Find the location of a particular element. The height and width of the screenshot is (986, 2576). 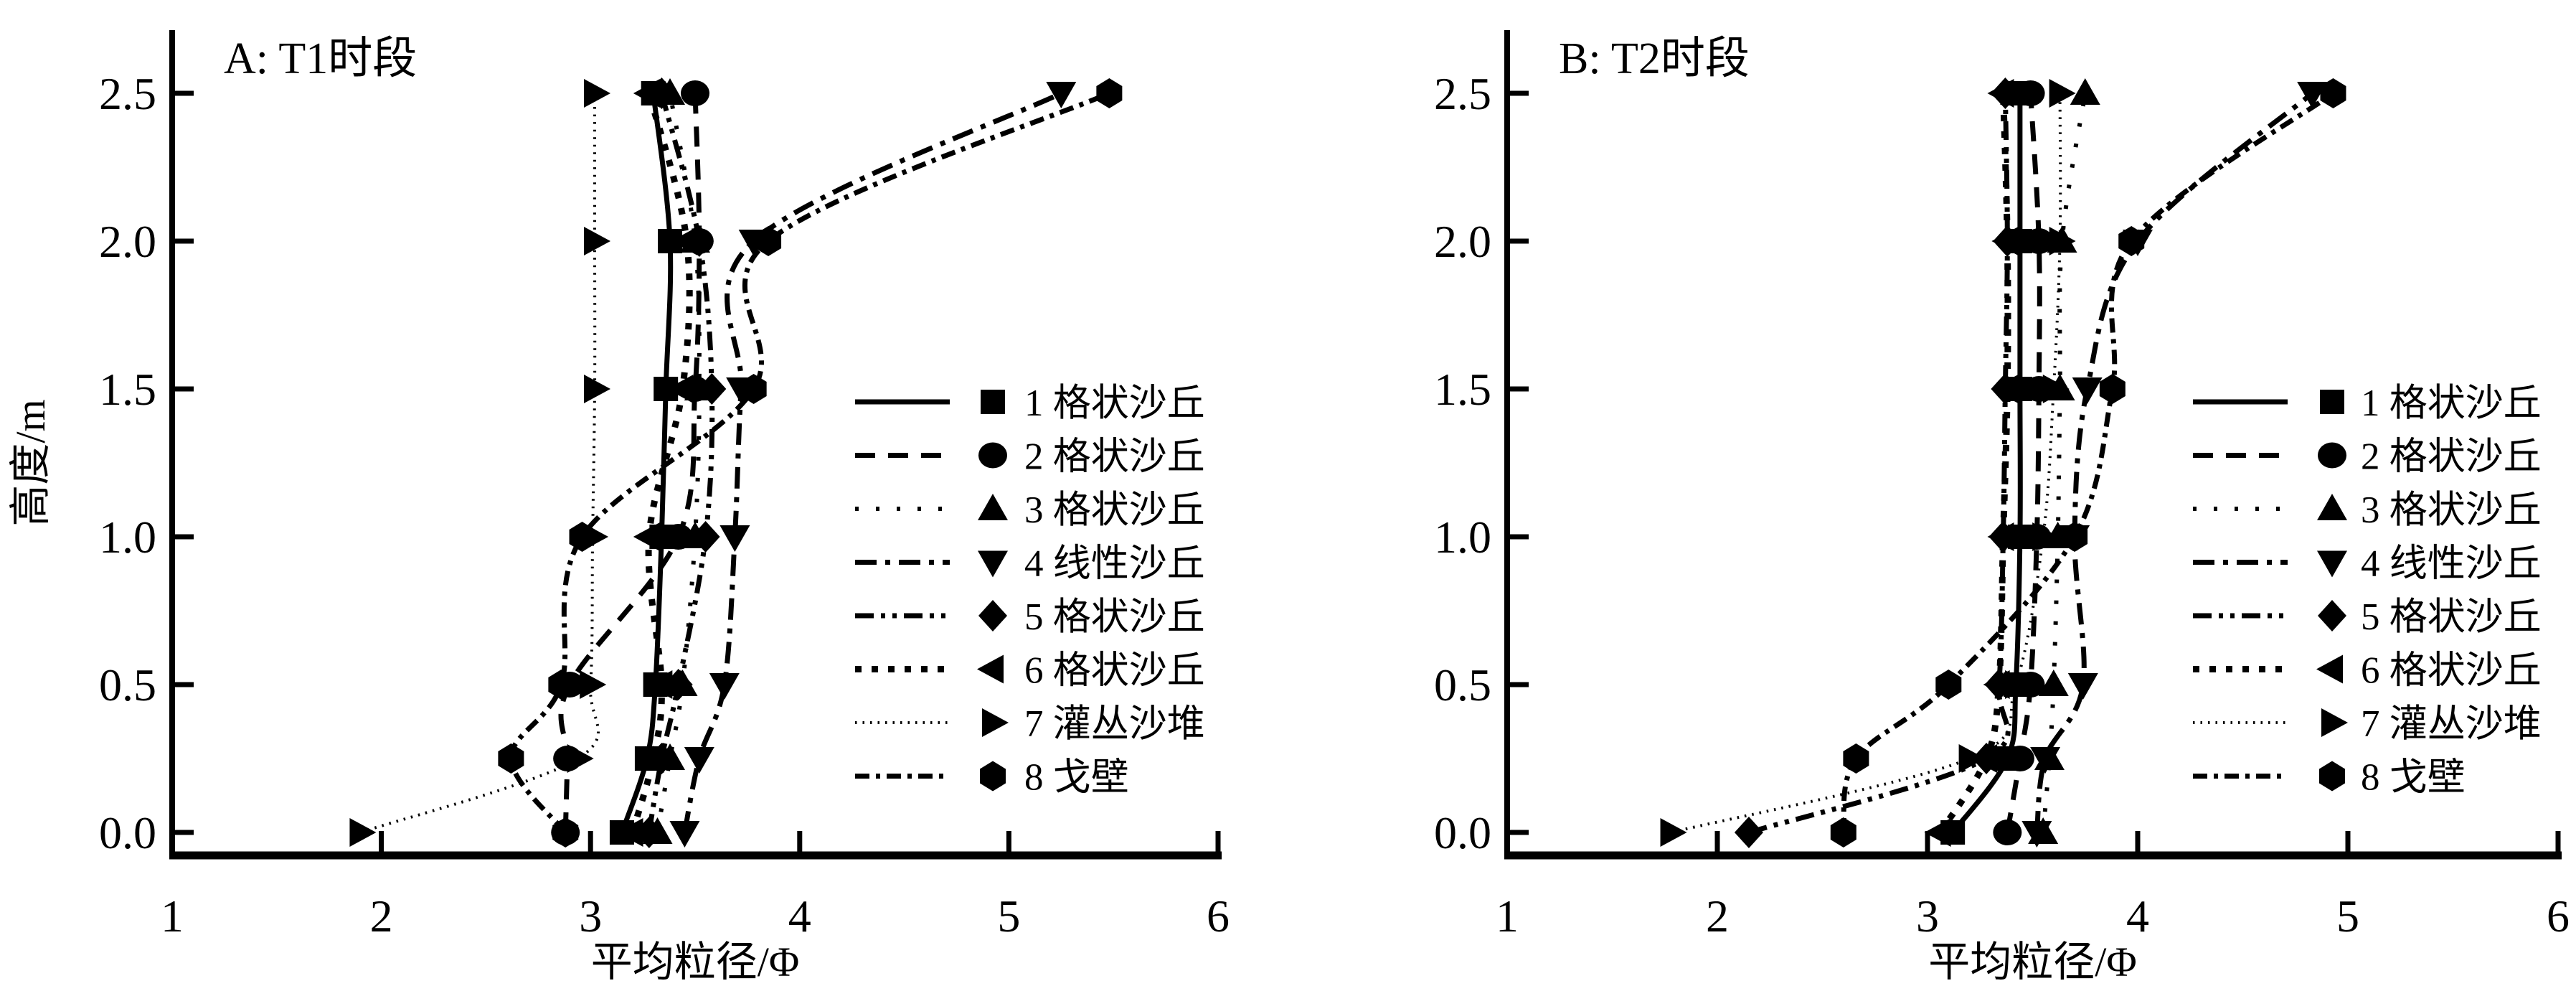

x-tick-label: 2 is located at coordinates (1717, 916).